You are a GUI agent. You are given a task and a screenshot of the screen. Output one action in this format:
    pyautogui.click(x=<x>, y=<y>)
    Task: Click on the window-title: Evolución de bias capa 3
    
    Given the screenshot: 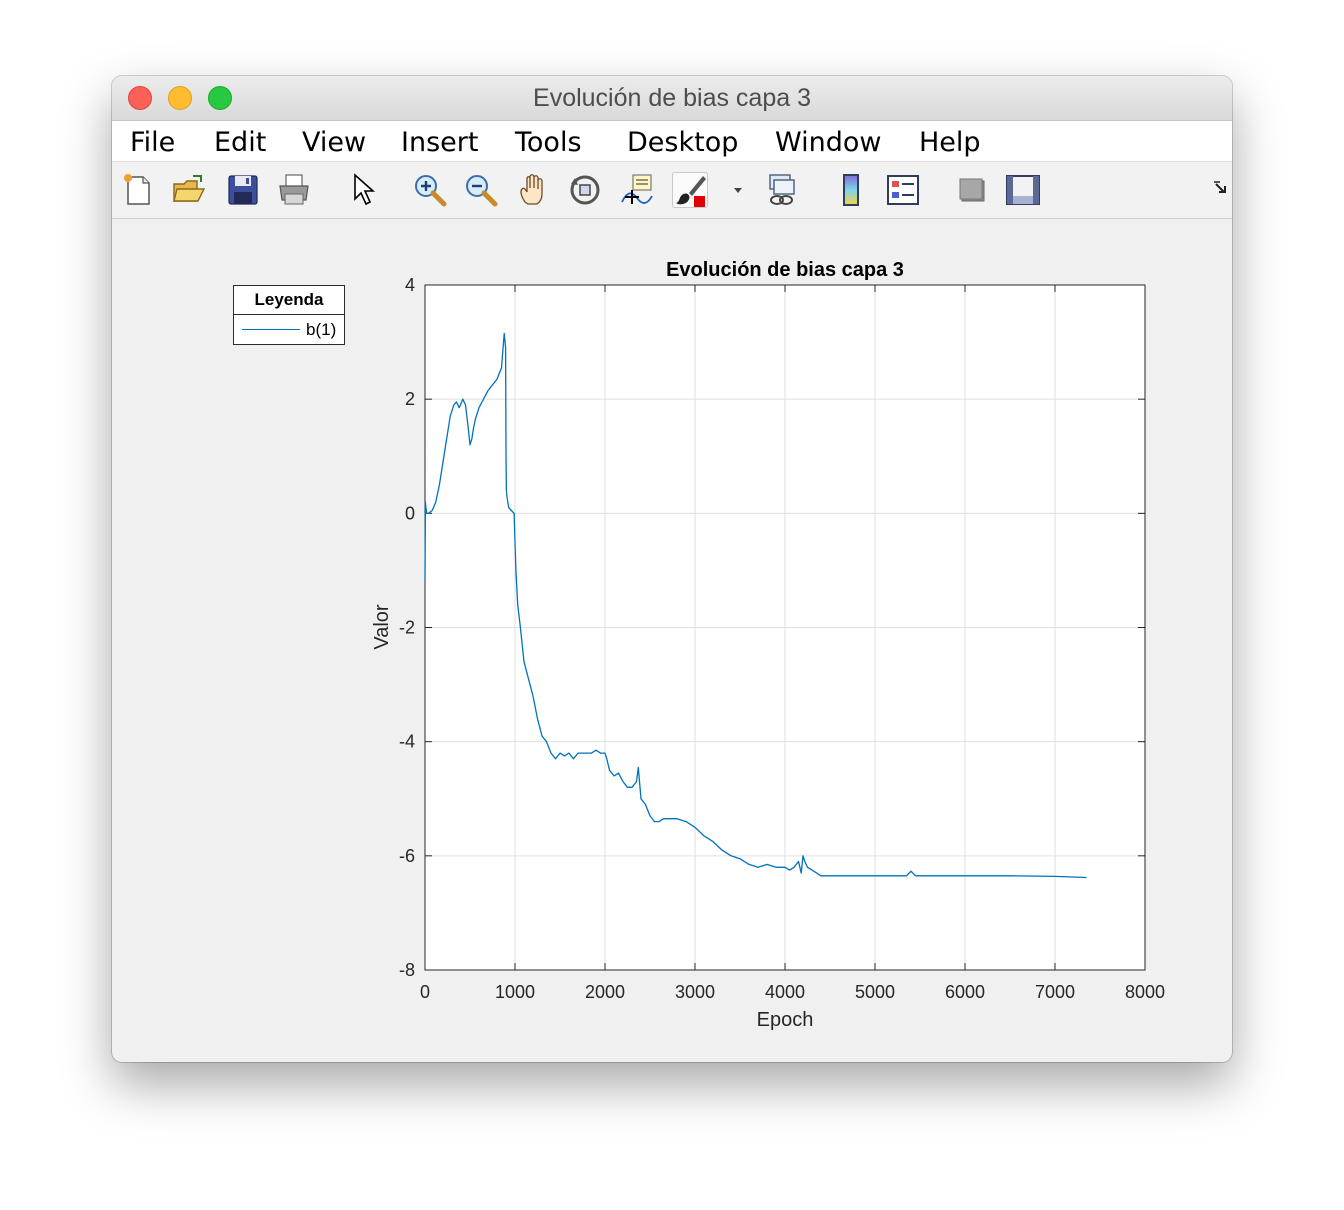 What is the action you would take?
    pyautogui.click(x=672, y=98)
    